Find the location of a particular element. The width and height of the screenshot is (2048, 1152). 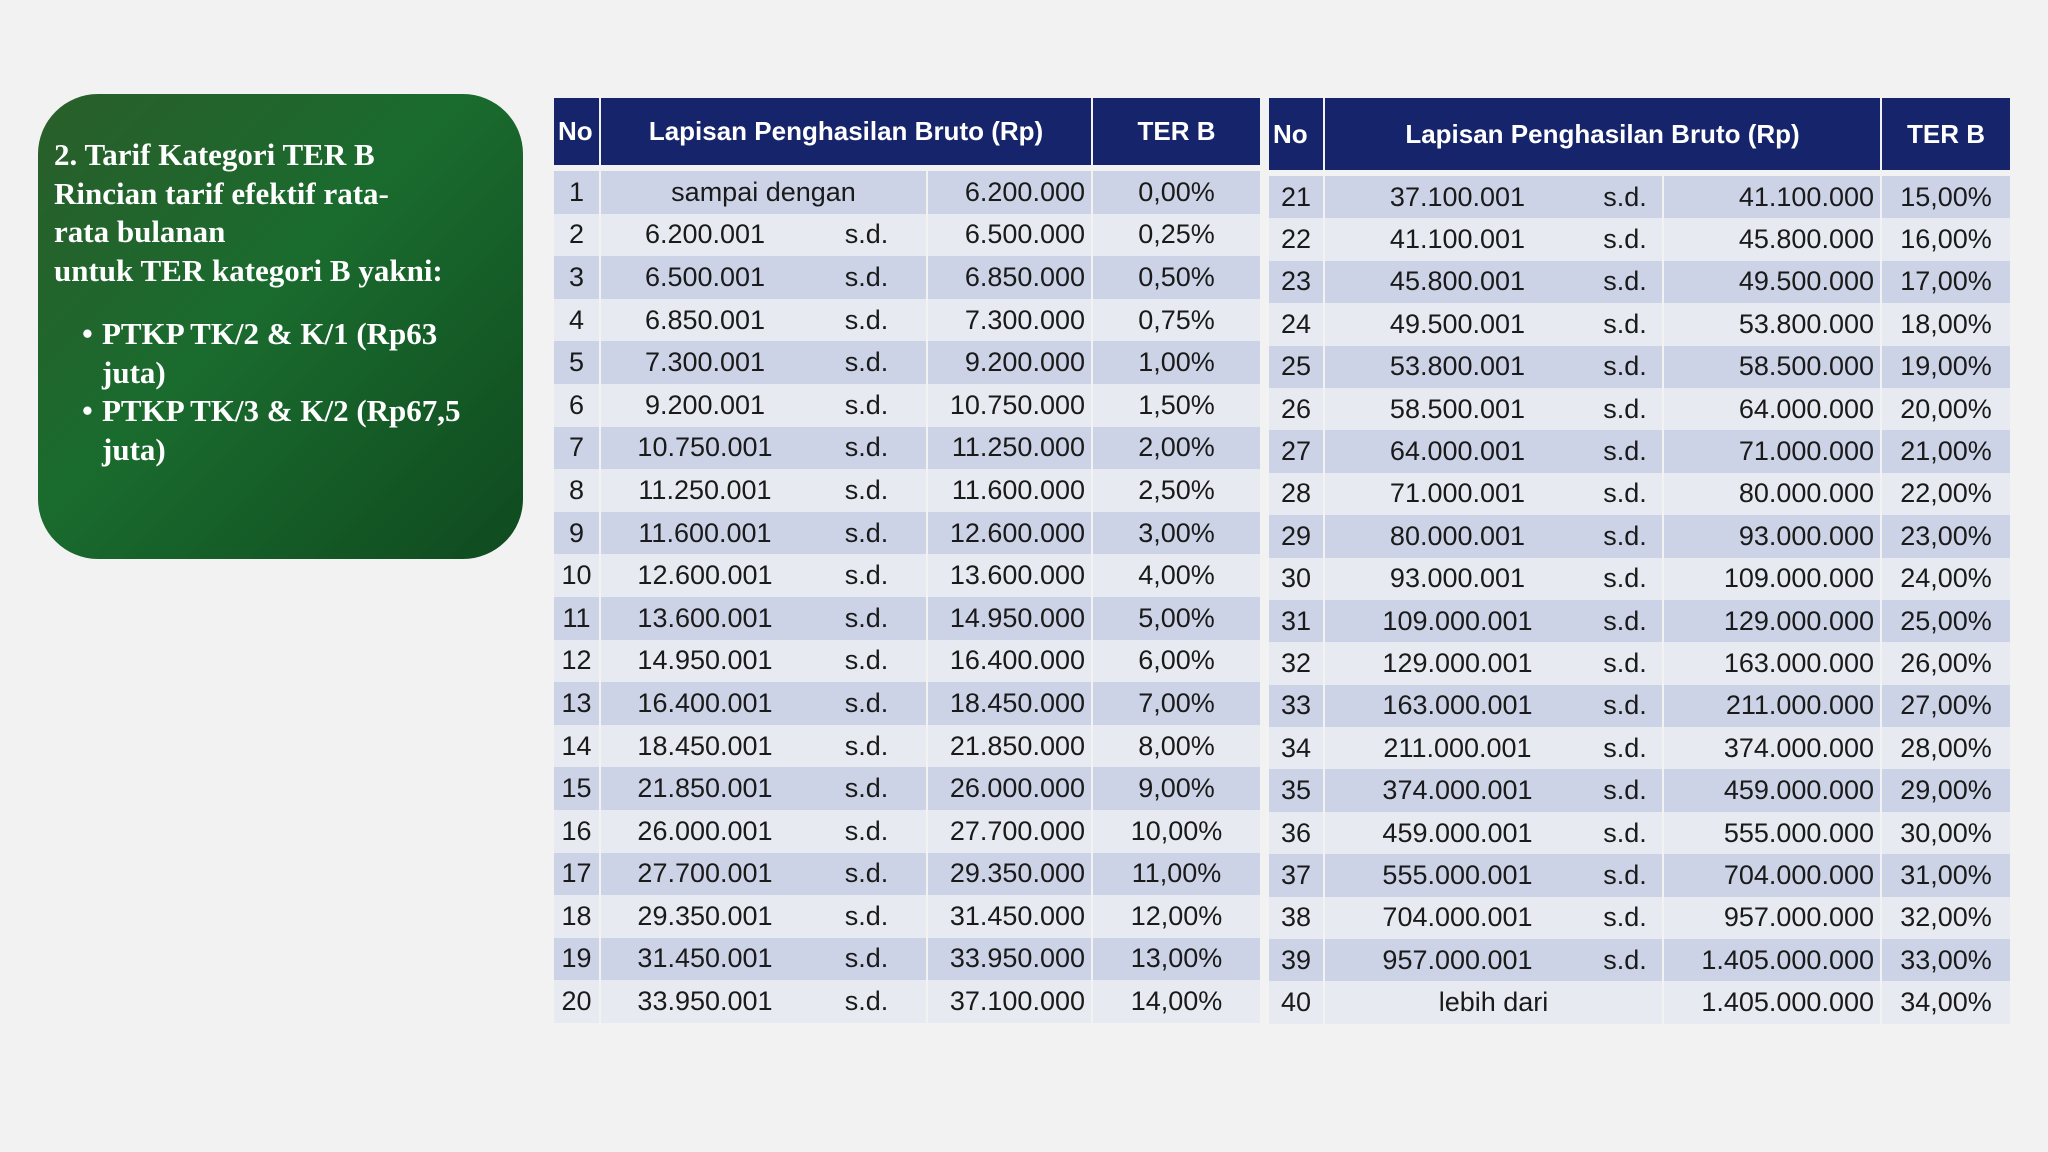

row-number: 7 is located at coordinates (577, 448).